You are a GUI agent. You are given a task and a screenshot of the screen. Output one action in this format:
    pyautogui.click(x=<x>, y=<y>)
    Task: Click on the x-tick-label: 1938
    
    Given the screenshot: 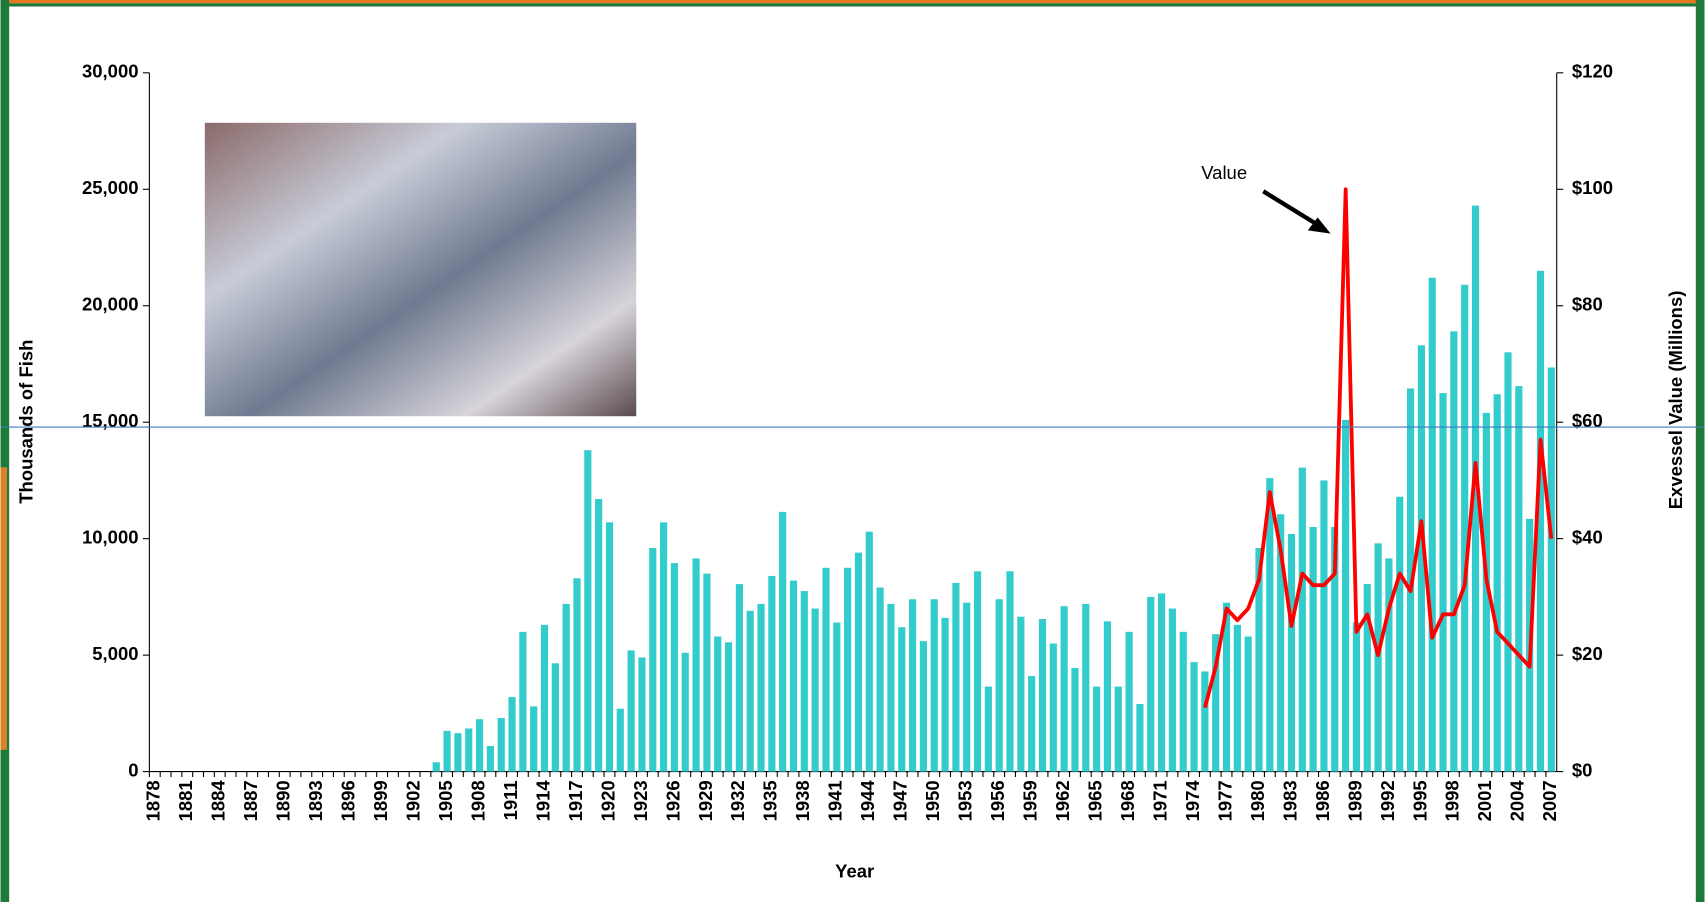 What is the action you would take?
    pyautogui.click(x=802, y=800)
    